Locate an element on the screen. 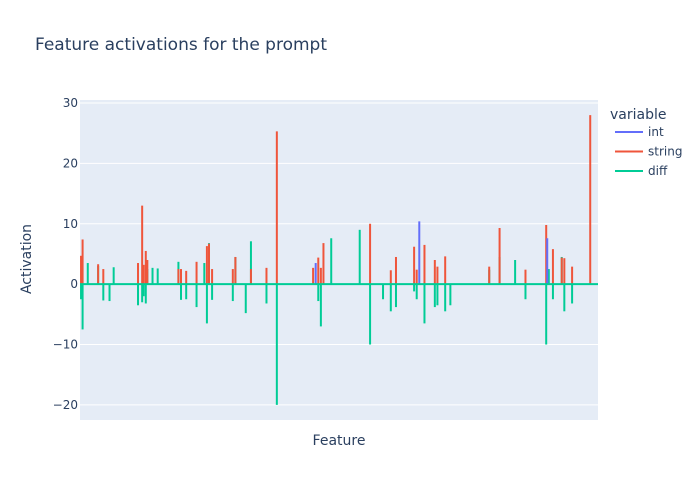  legend-label: int is located at coordinates (656, 132).